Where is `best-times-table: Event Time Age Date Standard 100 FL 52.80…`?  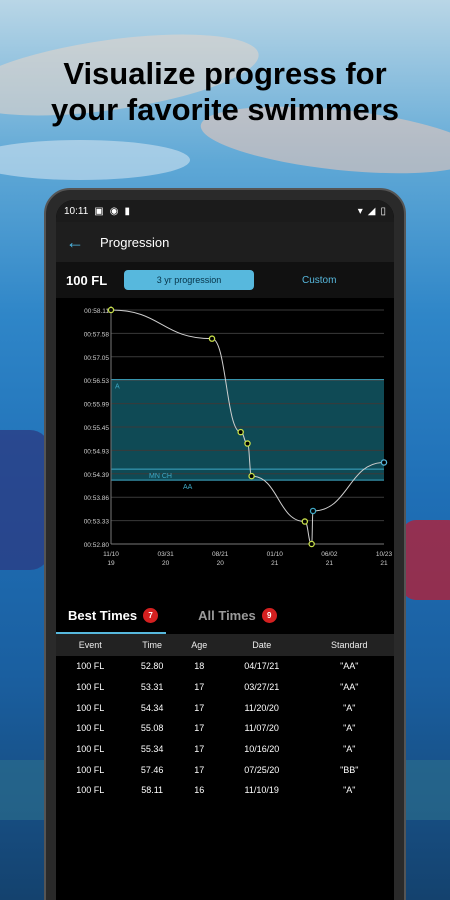
best-times-table: Event Time Age Date Standard 100 FL 52.80… is located at coordinates (225, 717).